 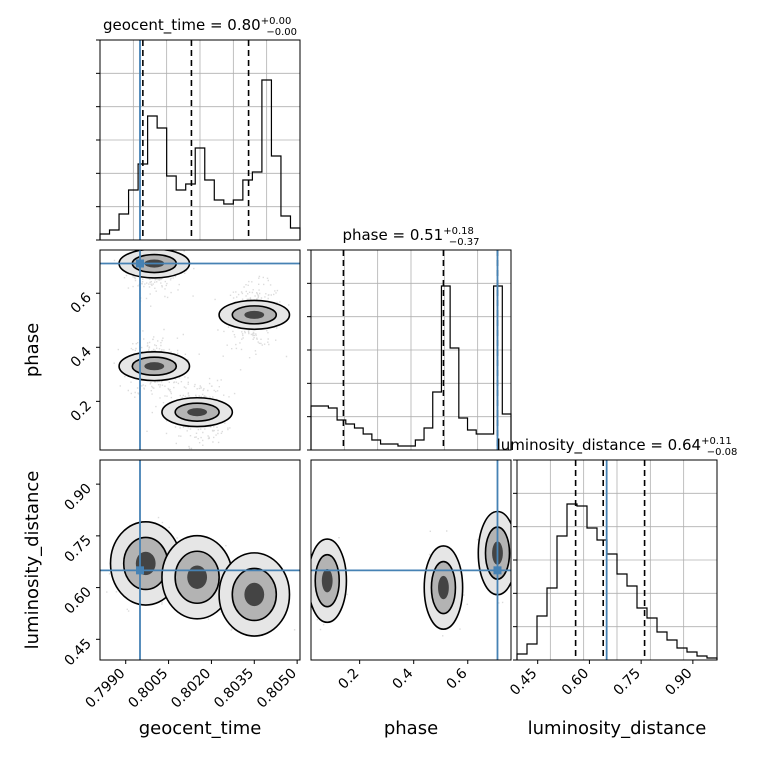 What do you see at coordinates (200, 159) in the screenshot?
I see `histogram-geocent_time` at bounding box center [200, 159].